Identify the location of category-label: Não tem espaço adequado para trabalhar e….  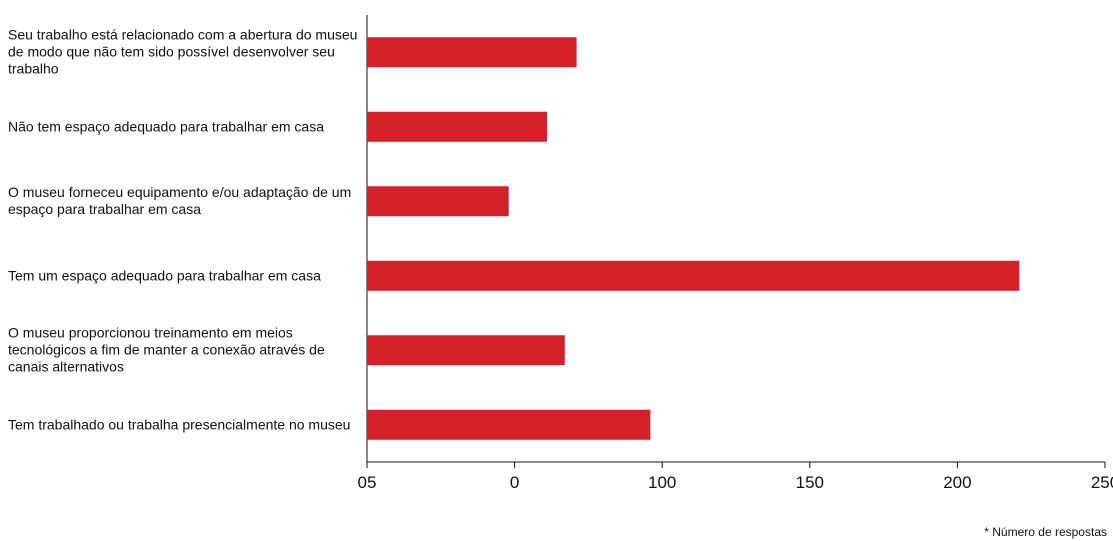
(166, 126).